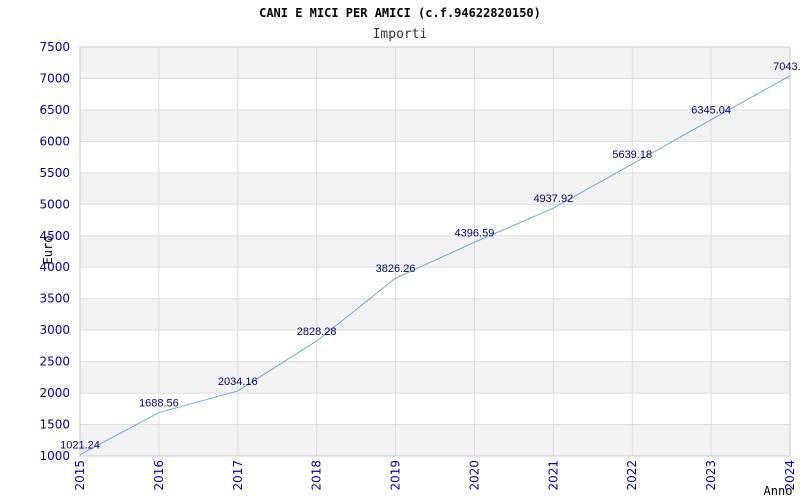 The image size is (800, 500). I want to click on y-tick-label: 3500, so click(54, 299).